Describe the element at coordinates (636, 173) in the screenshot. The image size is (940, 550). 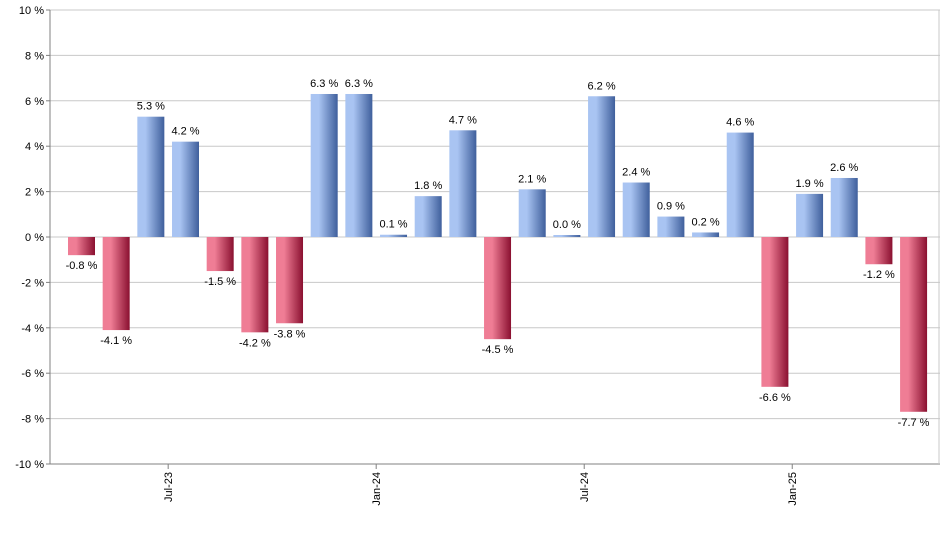
I see `data-label: 2.4 %` at that location.